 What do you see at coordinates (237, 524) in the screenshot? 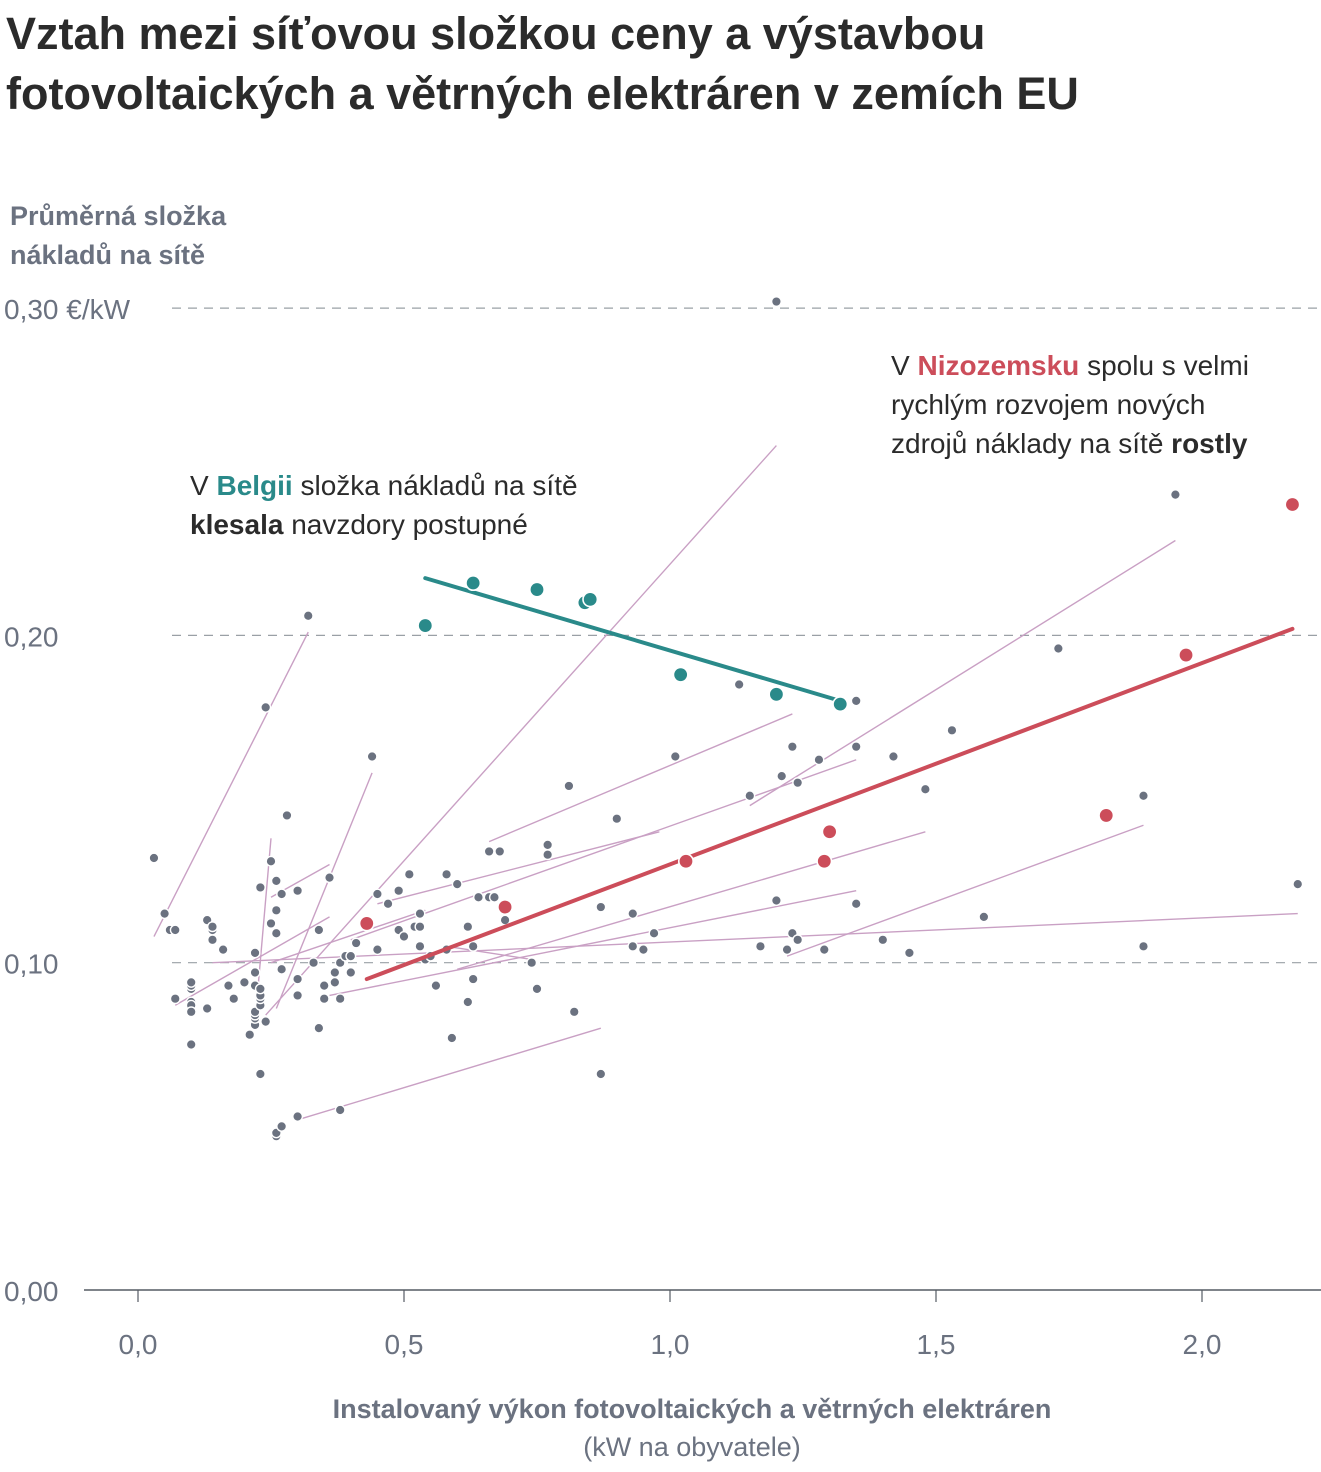
I see `annotation-be-bold: klesala` at bounding box center [237, 524].